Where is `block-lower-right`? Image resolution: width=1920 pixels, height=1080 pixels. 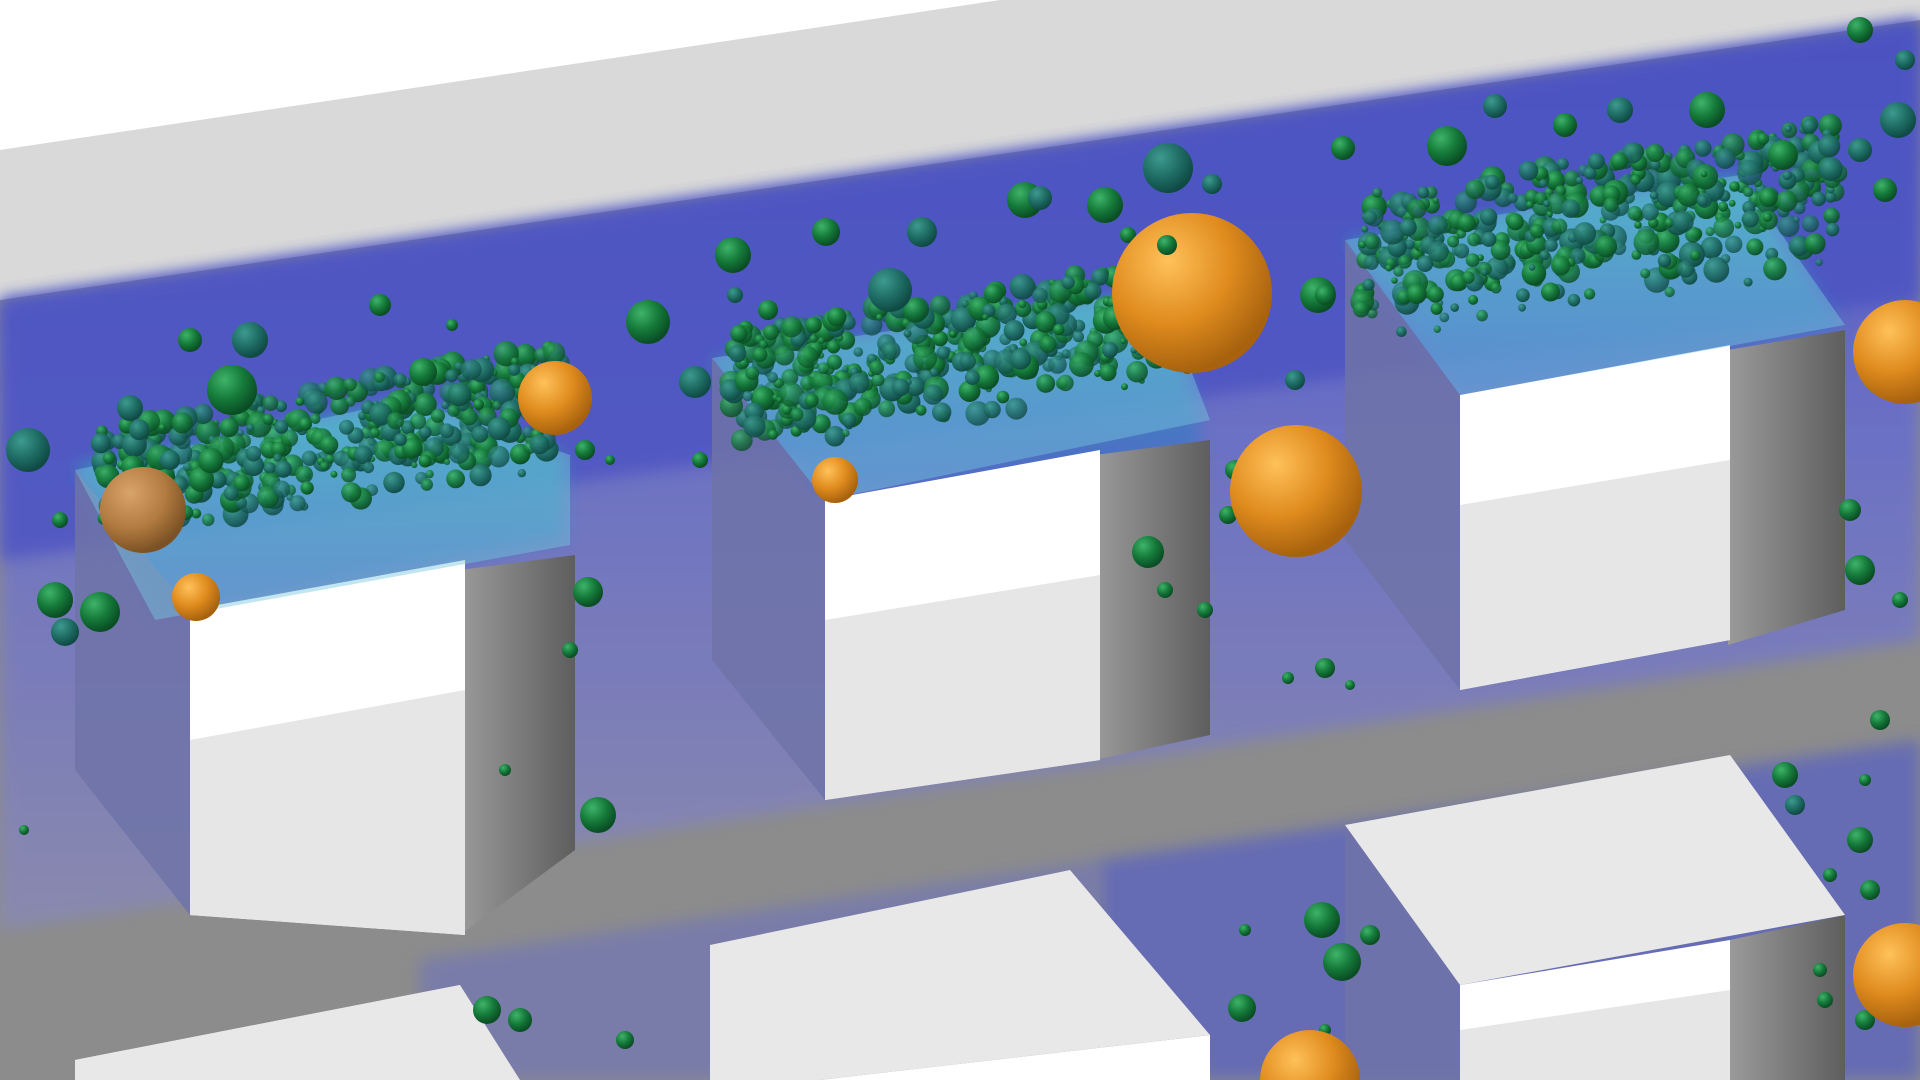 block-lower-right is located at coordinates (1595, 917).